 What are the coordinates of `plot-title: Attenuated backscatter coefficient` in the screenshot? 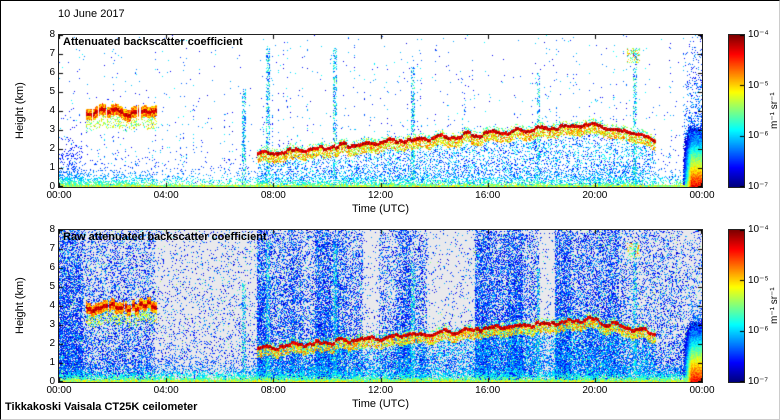 It's located at (153, 42).